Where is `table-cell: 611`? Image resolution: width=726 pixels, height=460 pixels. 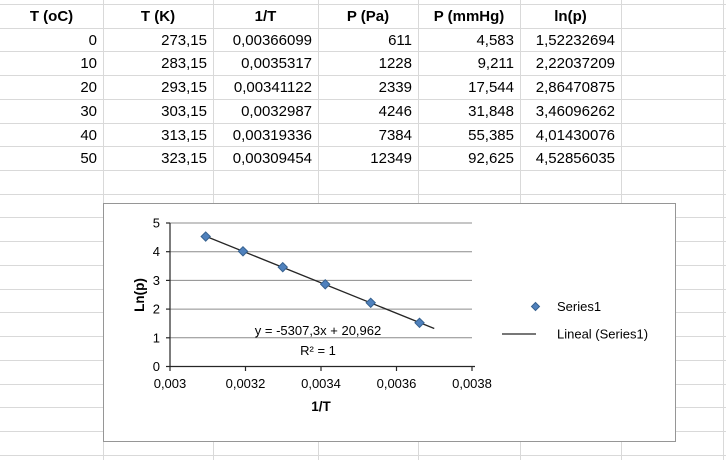
table-cell: 611 is located at coordinates (400, 40).